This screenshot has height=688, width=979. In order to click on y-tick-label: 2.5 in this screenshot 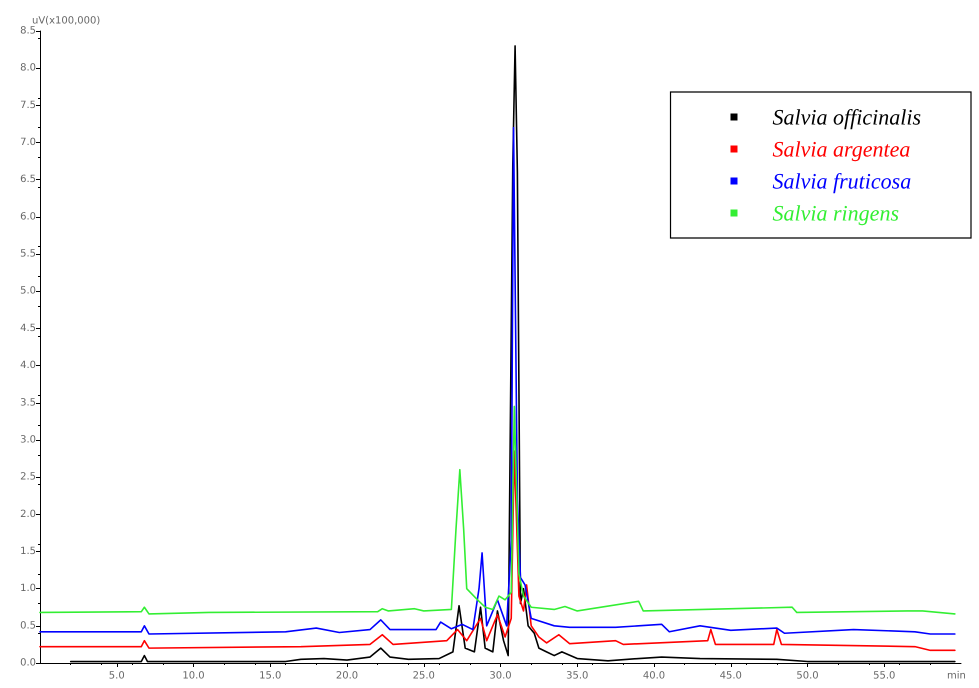, I will do `click(28, 477)`.